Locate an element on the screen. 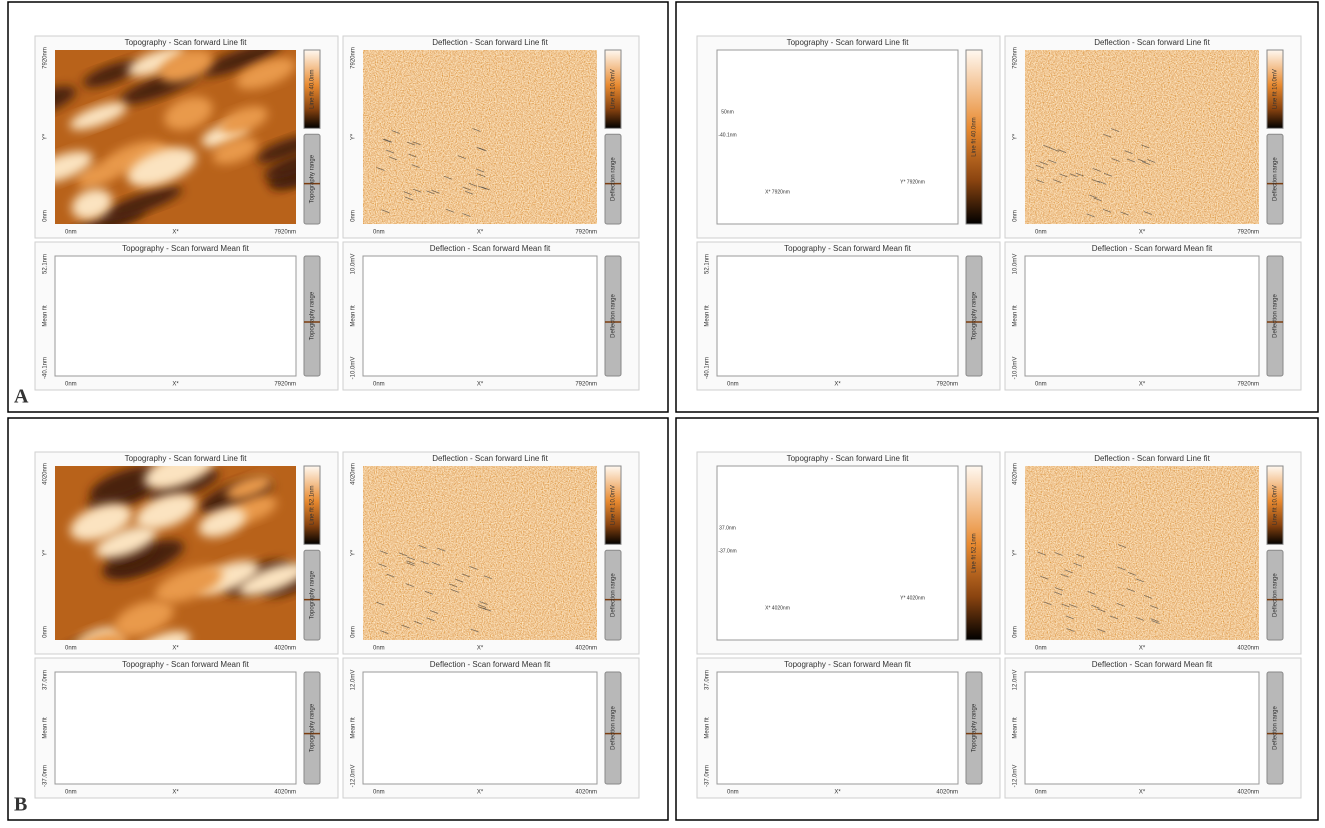 This screenshot has width=1325, height=828. y-axis-label: 4020nm is located at coordinates (46, 474).